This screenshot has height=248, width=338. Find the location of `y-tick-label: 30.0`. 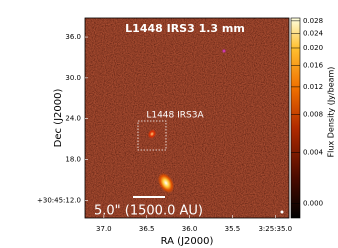

y-tick-label: 30.0 is located at coordinates (73, 78).